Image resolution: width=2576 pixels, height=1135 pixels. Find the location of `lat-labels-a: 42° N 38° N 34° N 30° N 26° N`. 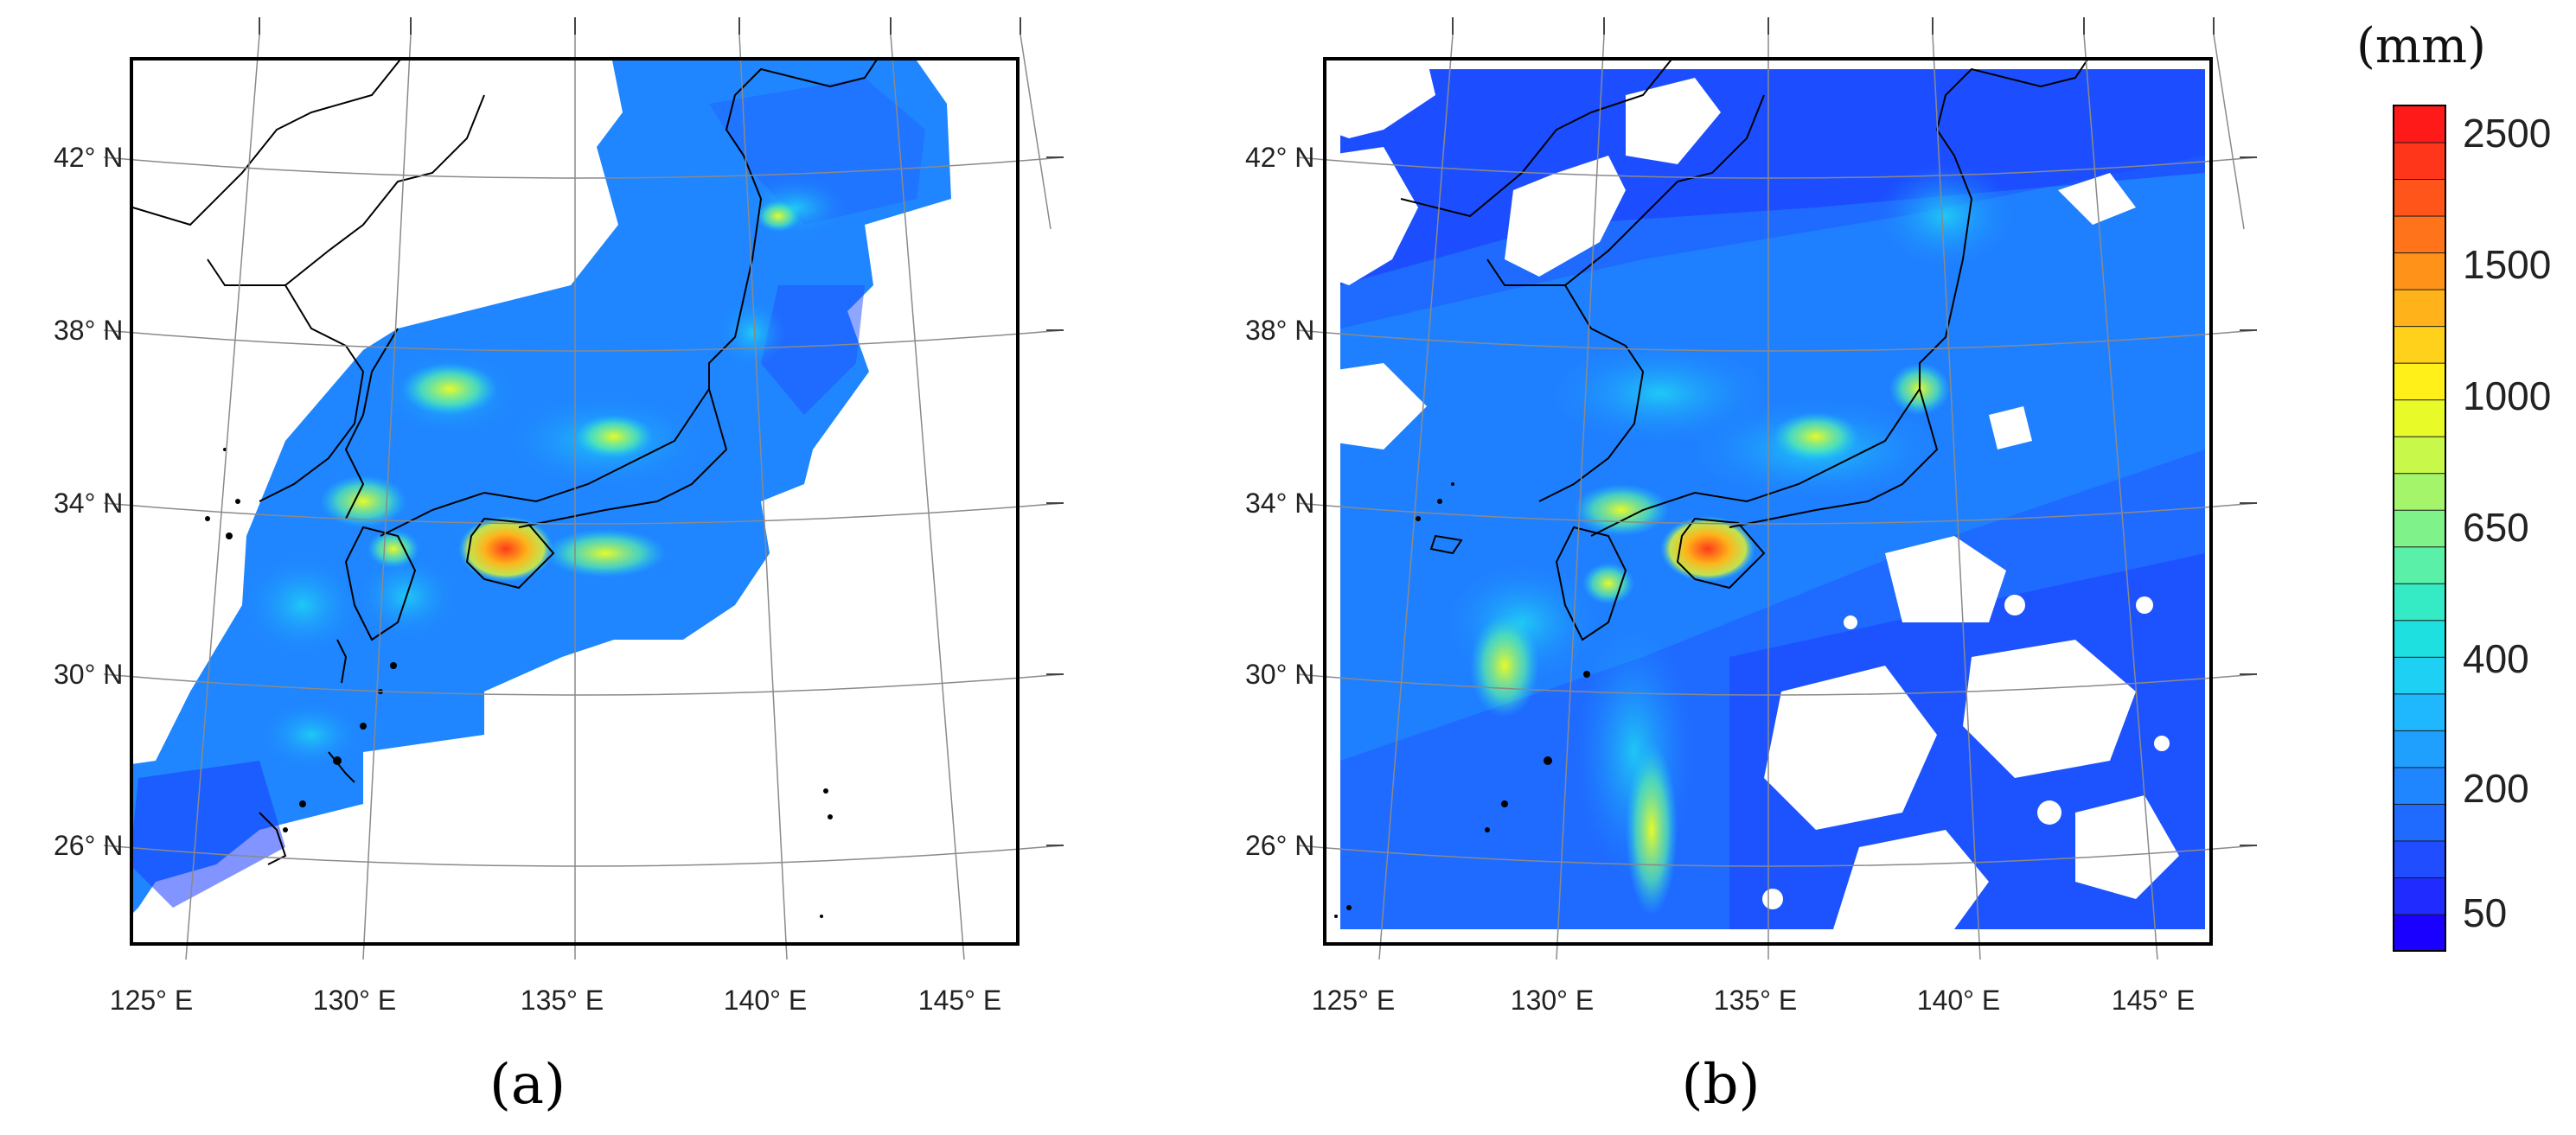

lat-labels-a: 42° N 38° N 34° N 30° N 26° N is located at coordinates (89, 501).